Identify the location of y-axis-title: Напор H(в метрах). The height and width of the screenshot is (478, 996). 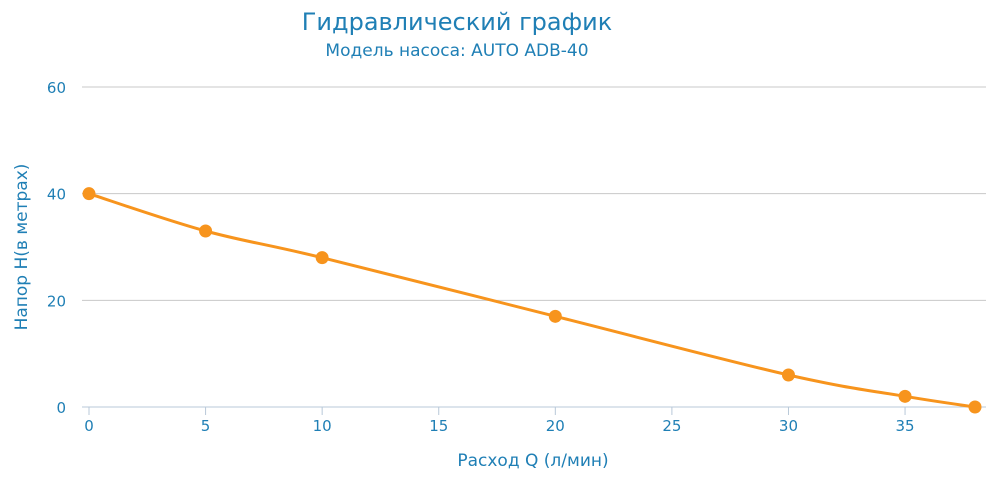
(22, 247).